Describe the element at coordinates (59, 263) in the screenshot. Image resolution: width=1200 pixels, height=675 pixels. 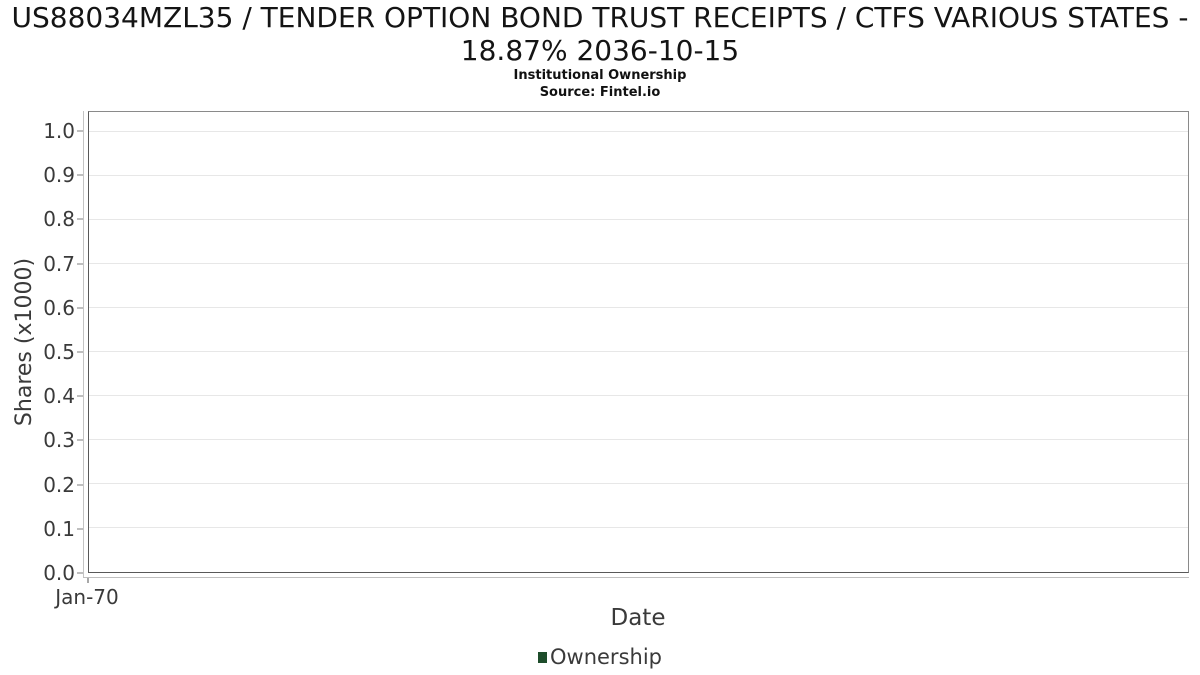
I see `y-axis-tick-label: 0.7` at that location.